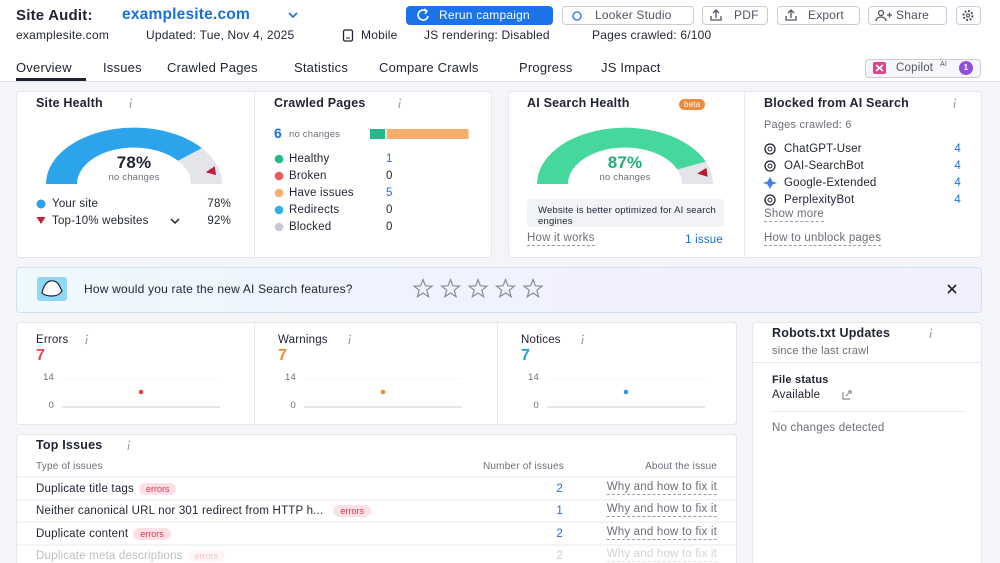  What do you see at coordinates (376, 373) in the screenshot?
I see `issues-summary-card` at bounding box center [376, 373].